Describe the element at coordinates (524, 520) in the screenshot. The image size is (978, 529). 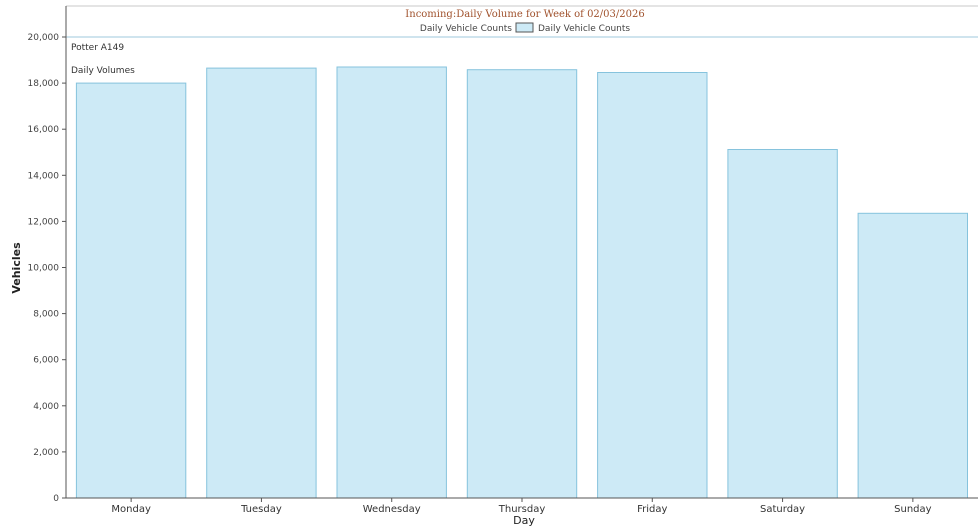
I see `x-axis-title: Day` at that location.